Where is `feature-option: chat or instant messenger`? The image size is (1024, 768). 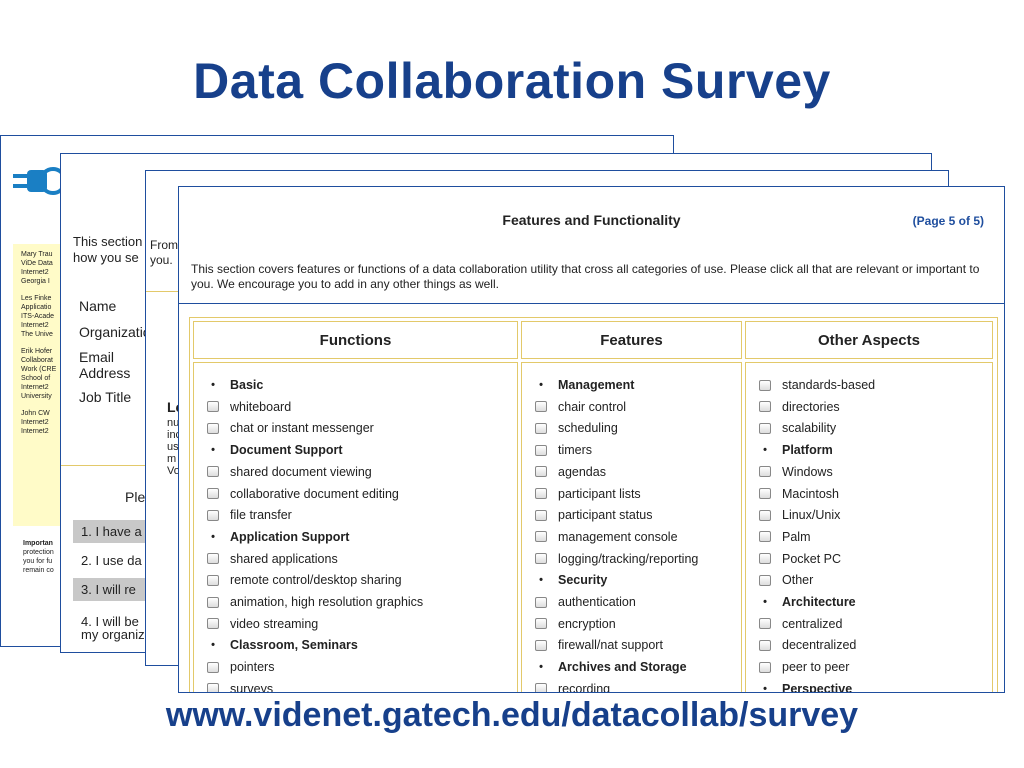
feature-option: chat or instant messenger is located at coordinates (290, 428).